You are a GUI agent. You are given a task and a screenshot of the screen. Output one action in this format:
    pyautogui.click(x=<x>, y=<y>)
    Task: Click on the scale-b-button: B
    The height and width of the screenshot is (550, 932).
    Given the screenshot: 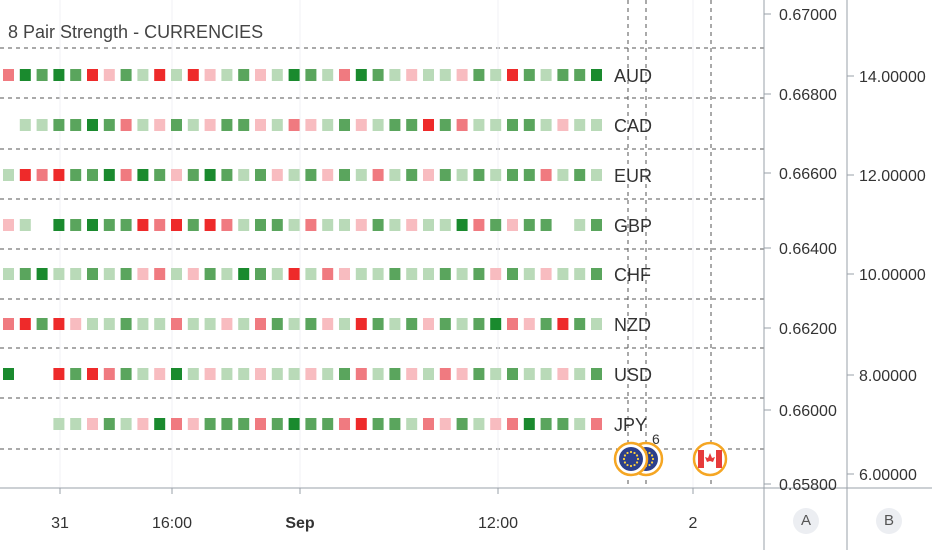 What is the action you would take?
    pyautogui.click(x=889, y=521)
    